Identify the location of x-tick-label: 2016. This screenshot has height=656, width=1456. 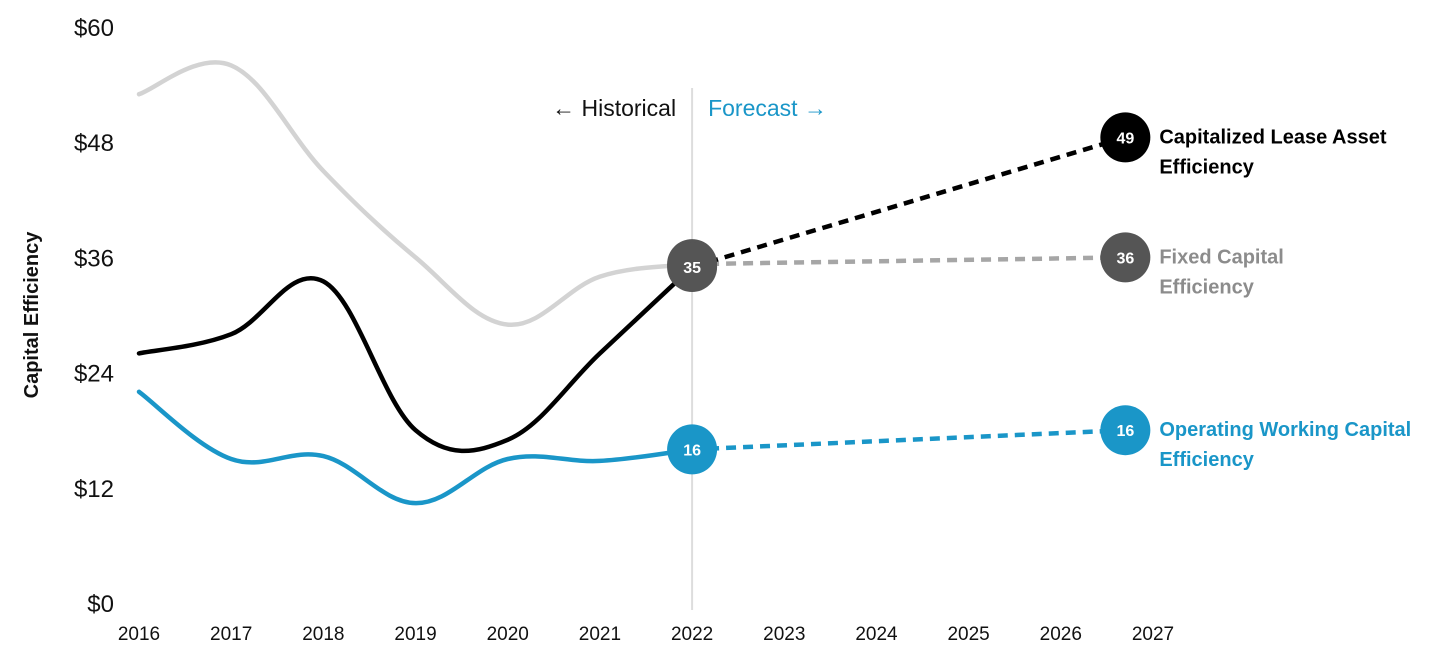
(139, 634).